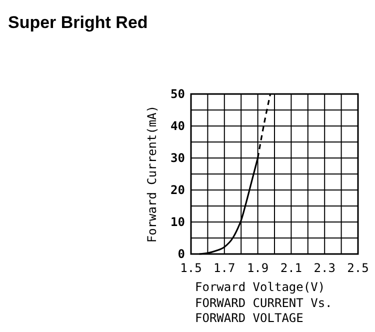 Image resolution: width=375 pixels, height=332 pixels. I want to click on x-tick-label: 2.3, so click(325, 268).